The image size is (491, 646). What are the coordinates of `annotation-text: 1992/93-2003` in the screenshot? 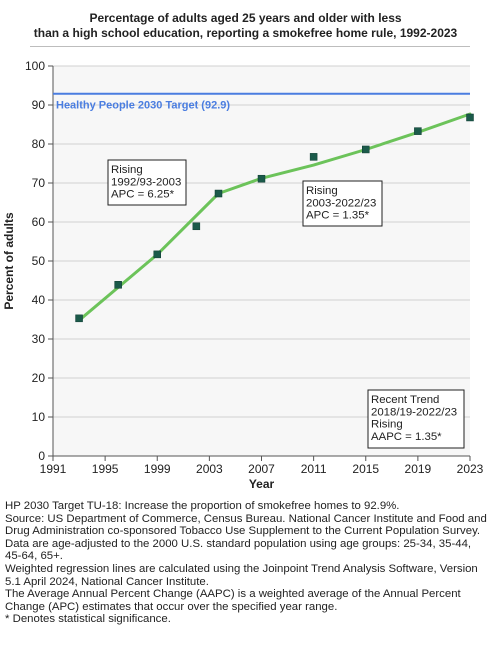 It's located at (146, 182).